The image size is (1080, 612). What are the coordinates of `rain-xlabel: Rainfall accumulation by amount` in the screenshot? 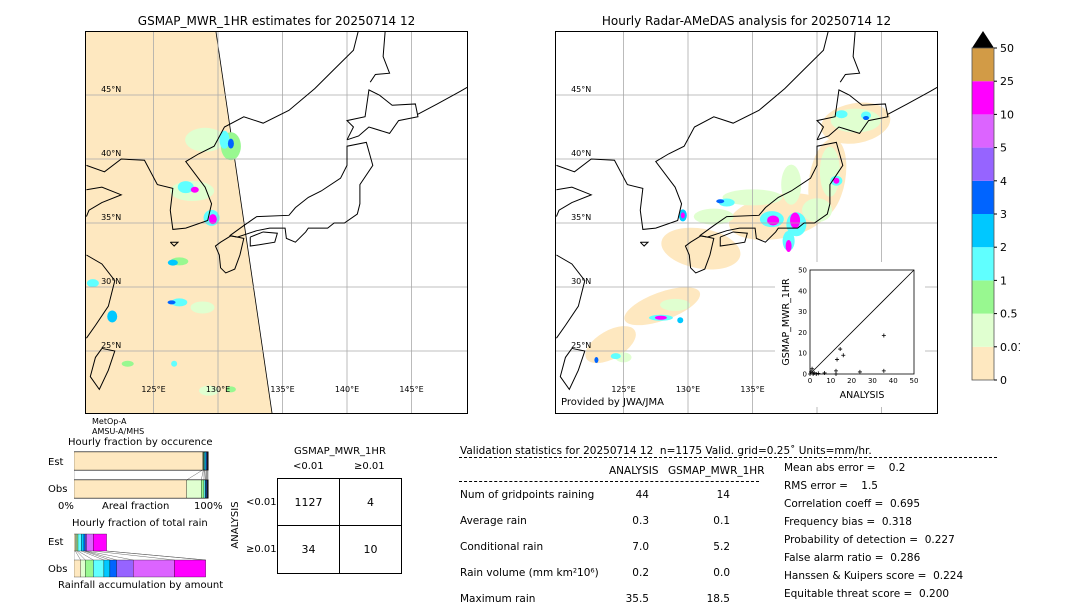 It's located at (141, 585).